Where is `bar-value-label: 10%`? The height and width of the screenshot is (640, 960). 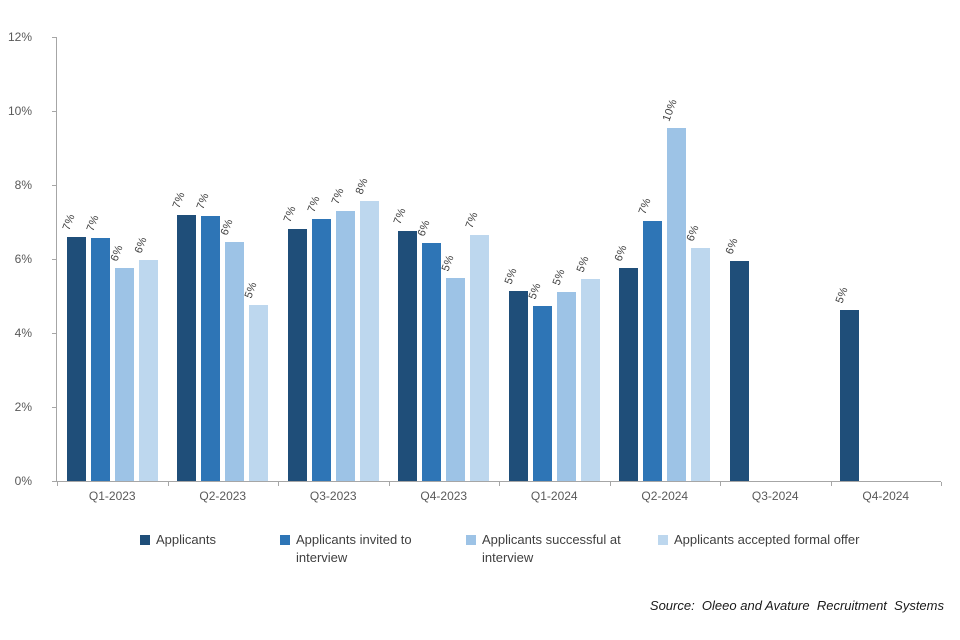 bar-value-label: 10% is located at coordinates (670, 110).